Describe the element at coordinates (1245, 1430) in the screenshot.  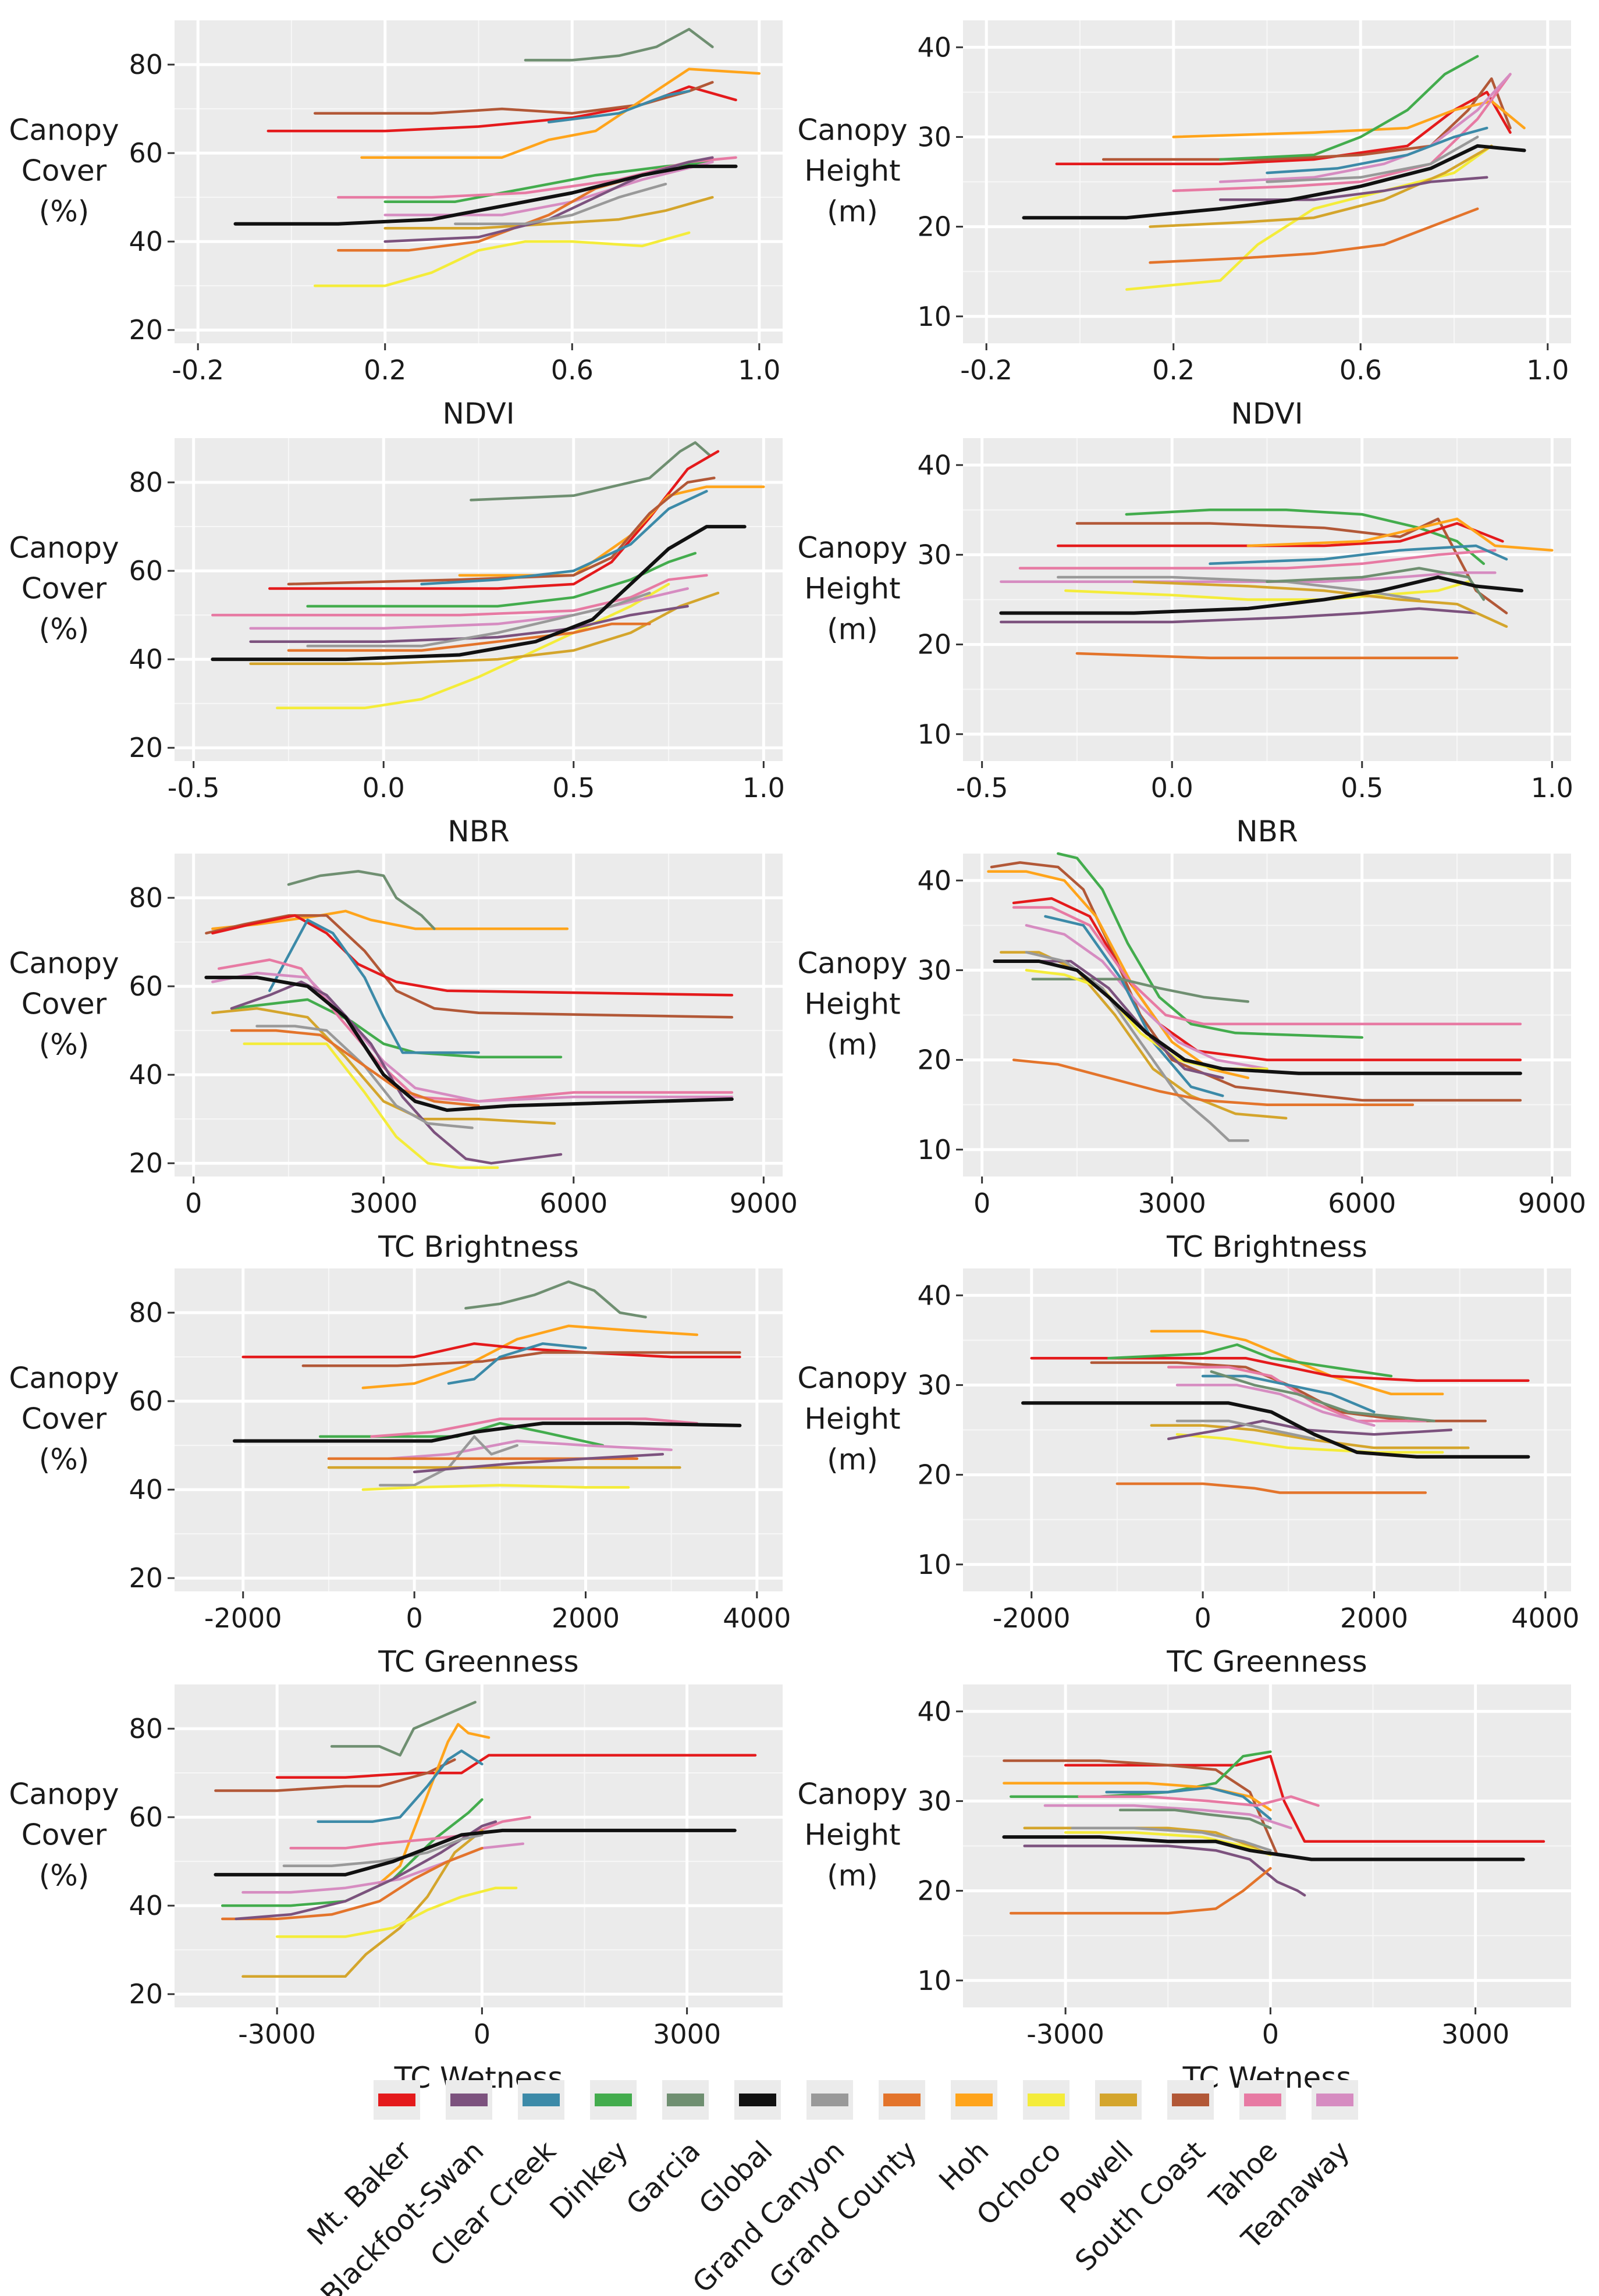
I see `series-line-grand-canyon` at that location.